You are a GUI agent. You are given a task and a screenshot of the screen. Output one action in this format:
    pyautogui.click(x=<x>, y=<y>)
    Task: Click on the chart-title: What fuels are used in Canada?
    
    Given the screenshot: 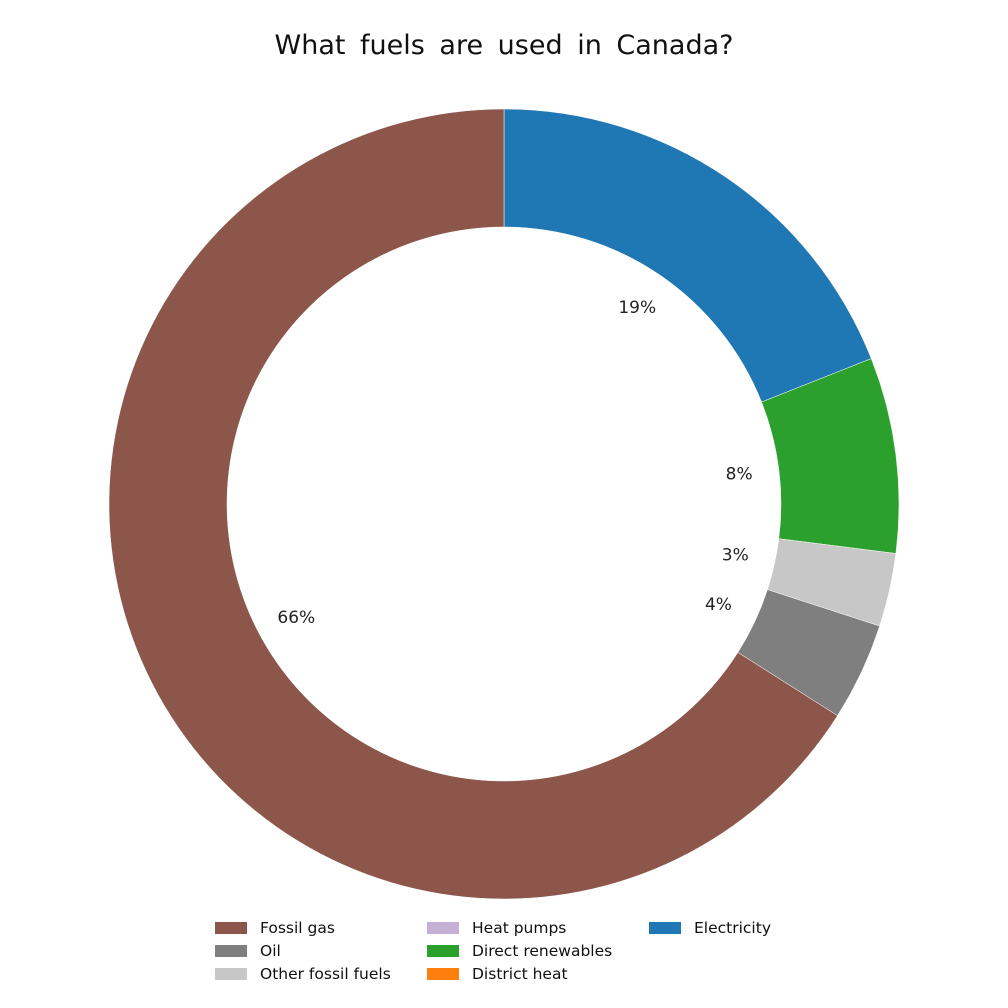 What is the action you would take?
    pyautogui.click(x=504, y=45)
    